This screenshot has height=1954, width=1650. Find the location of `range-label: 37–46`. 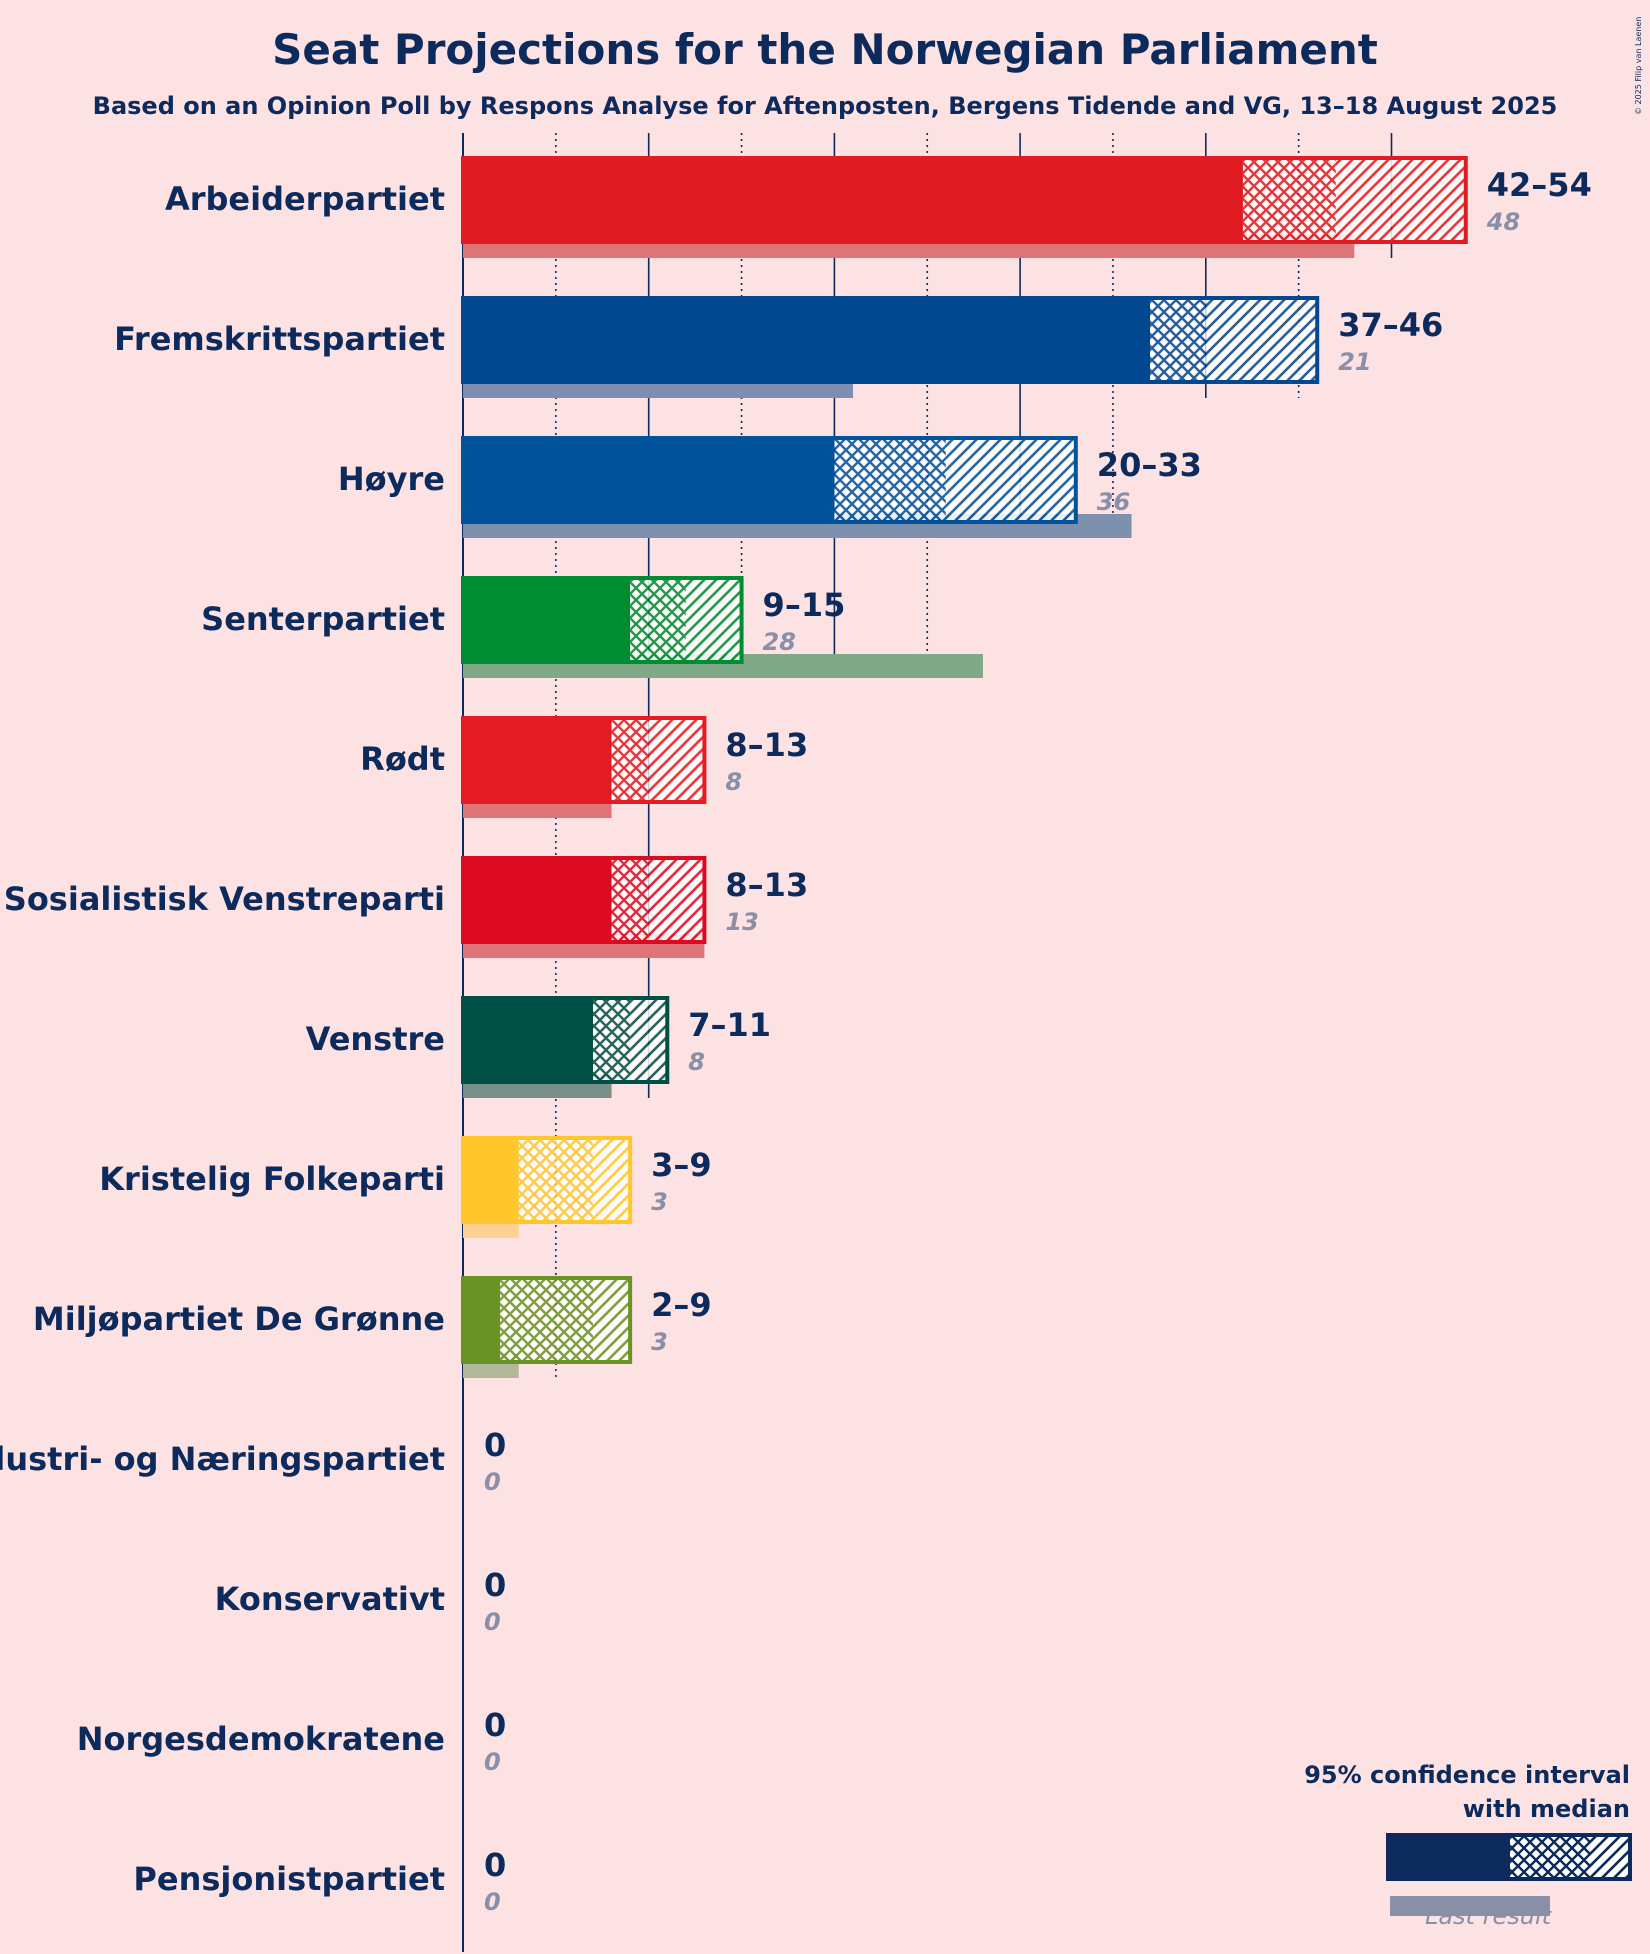

range-label: 37–46 is located at coordinates (1390, 325).